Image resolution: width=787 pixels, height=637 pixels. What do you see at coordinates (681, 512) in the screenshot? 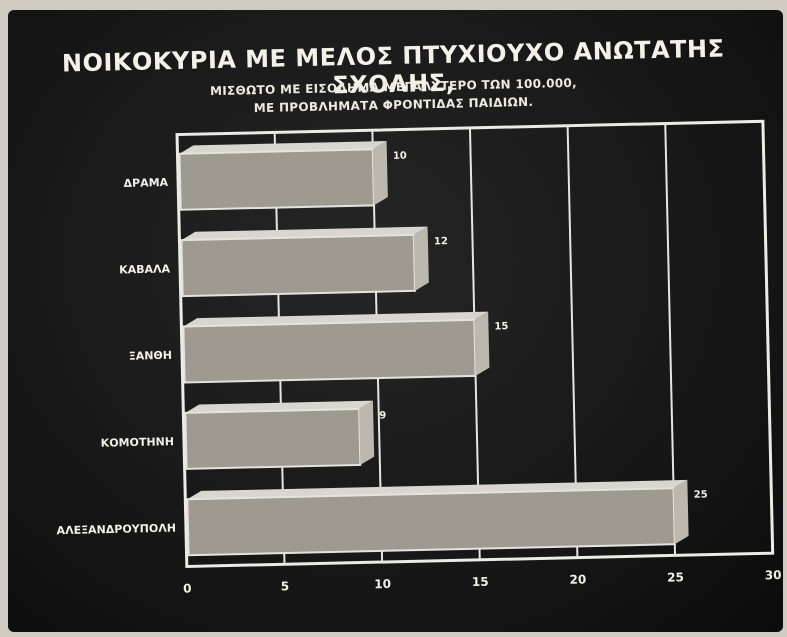
I see `bar-4-side` at bounding box center [681, 512].